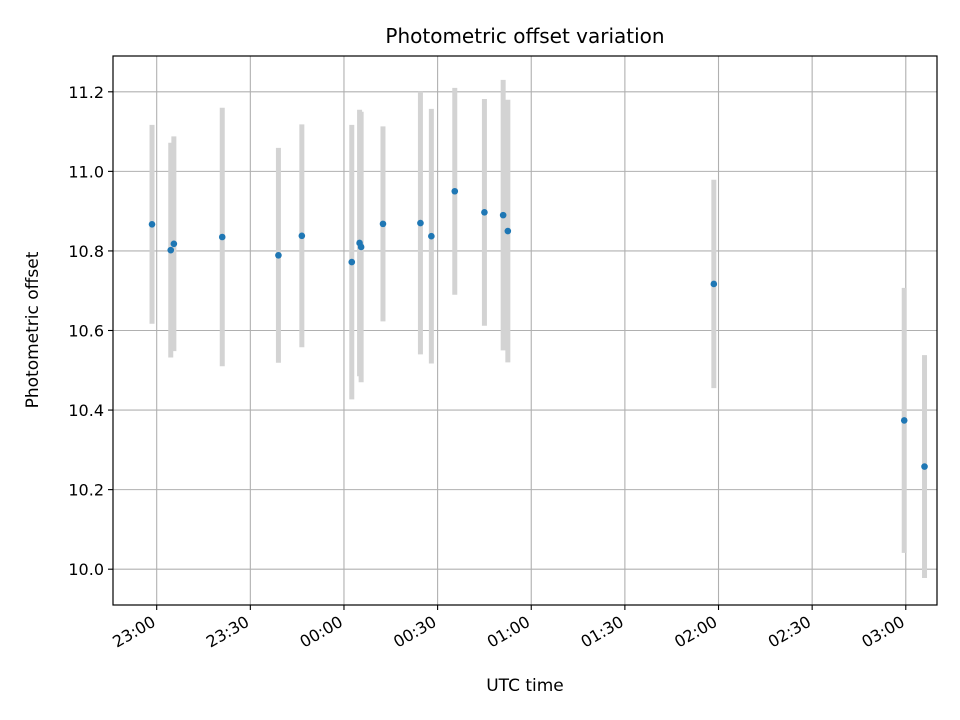  I want to click on y-tick-label: 10.2, so click(86, 490).